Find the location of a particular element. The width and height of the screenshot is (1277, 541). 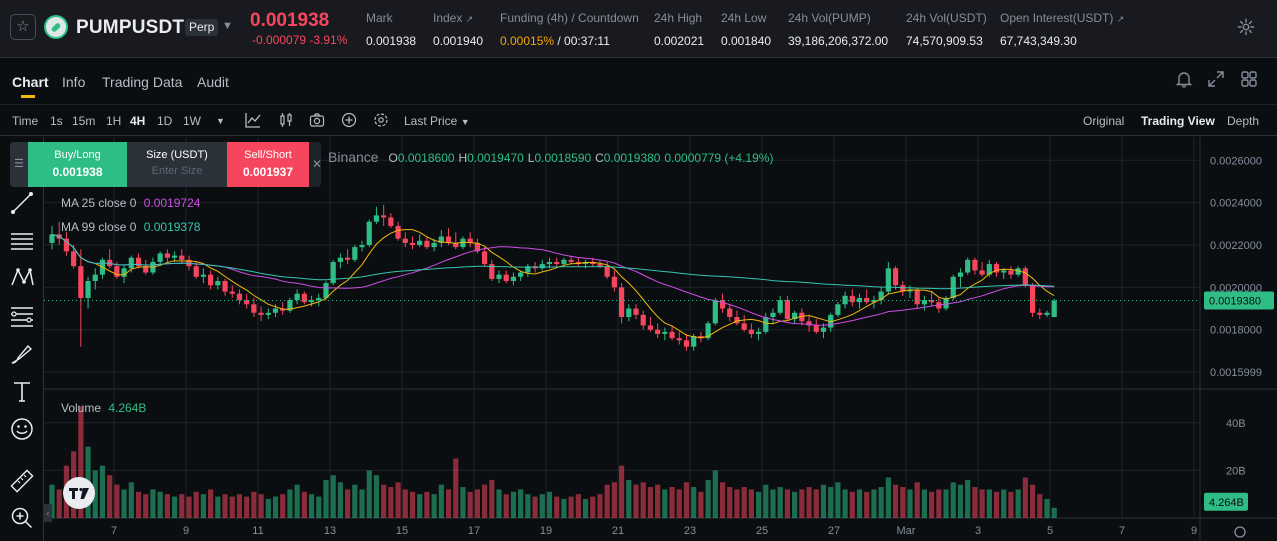

tradingview-logo-icon is located at coordinates (79, 493).